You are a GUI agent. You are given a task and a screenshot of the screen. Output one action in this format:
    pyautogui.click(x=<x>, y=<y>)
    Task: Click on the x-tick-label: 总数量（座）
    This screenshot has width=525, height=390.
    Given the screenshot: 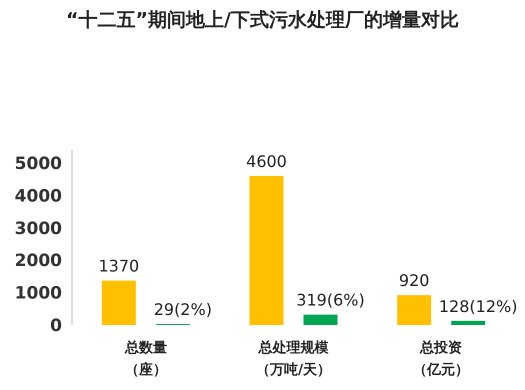 What is the action you would take?
    pyautogui.click(x=145, y=359)
    